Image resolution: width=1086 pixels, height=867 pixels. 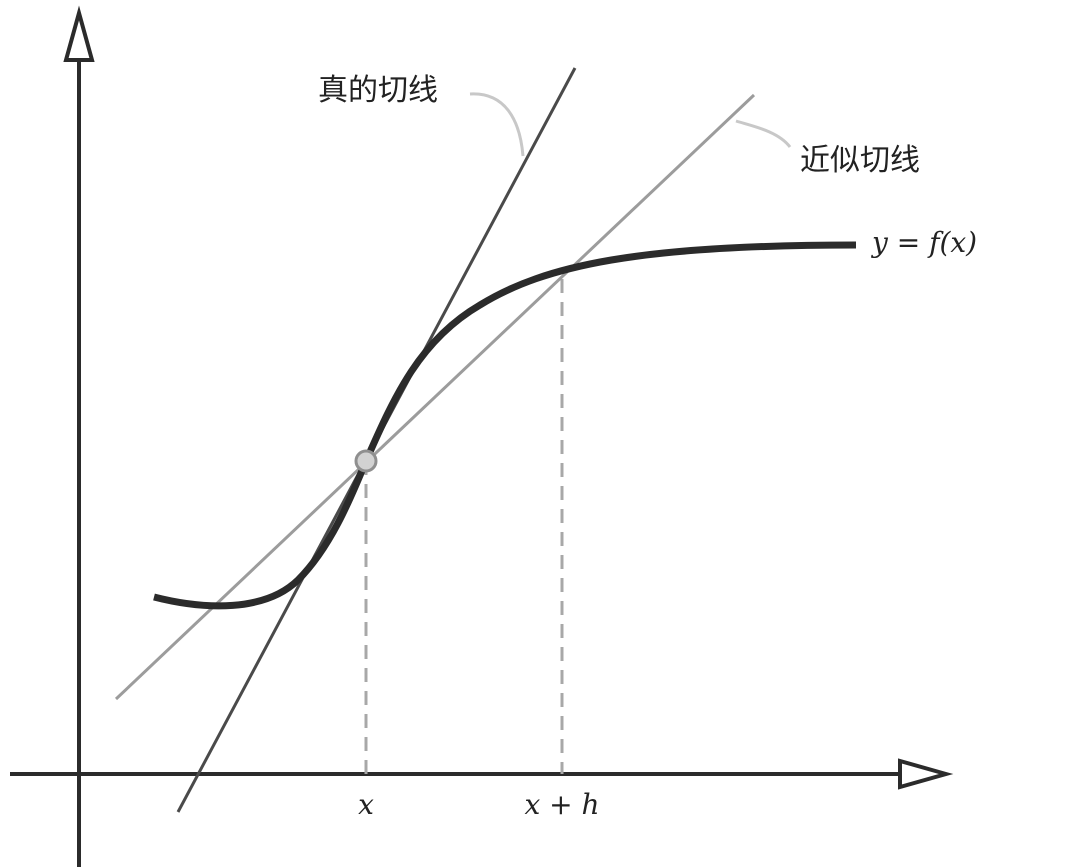 What do you see at coordinates (497, 124) in the screenshot?
I see `true-tangent-leader` at bounding box center [497, 124].